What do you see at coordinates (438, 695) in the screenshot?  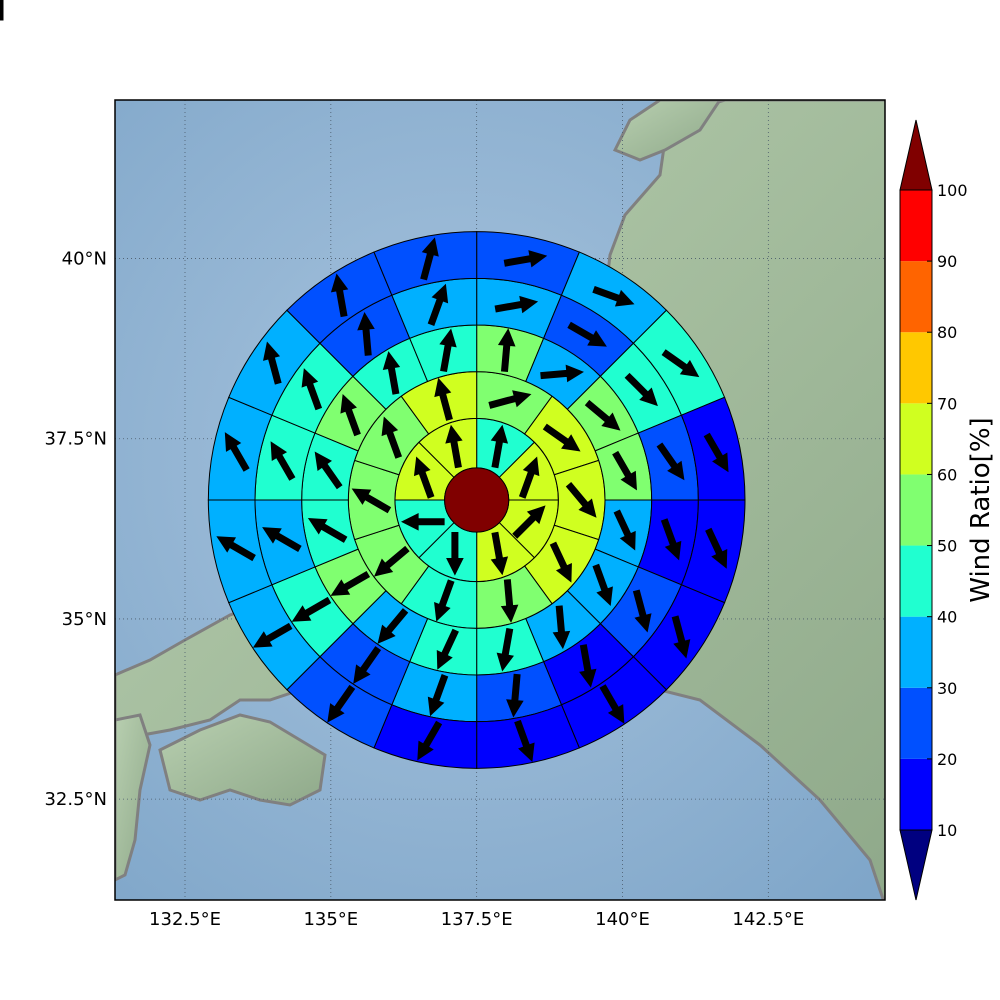 I see `wind-arrow-r3-s8` at bounding box center [438, 695].